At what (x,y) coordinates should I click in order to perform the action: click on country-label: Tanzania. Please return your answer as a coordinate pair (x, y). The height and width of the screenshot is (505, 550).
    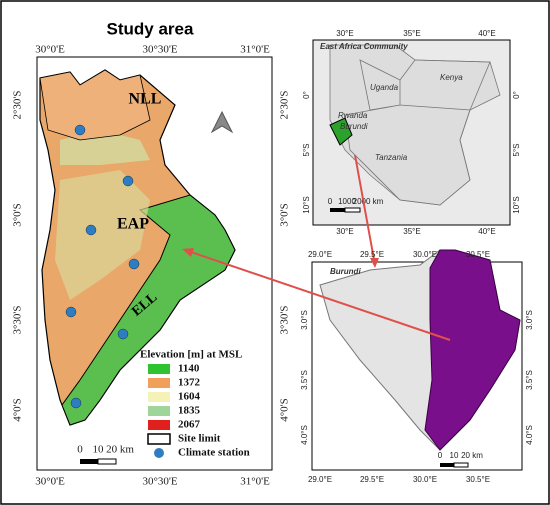
    Looking at the image, I should click on (391, 157).